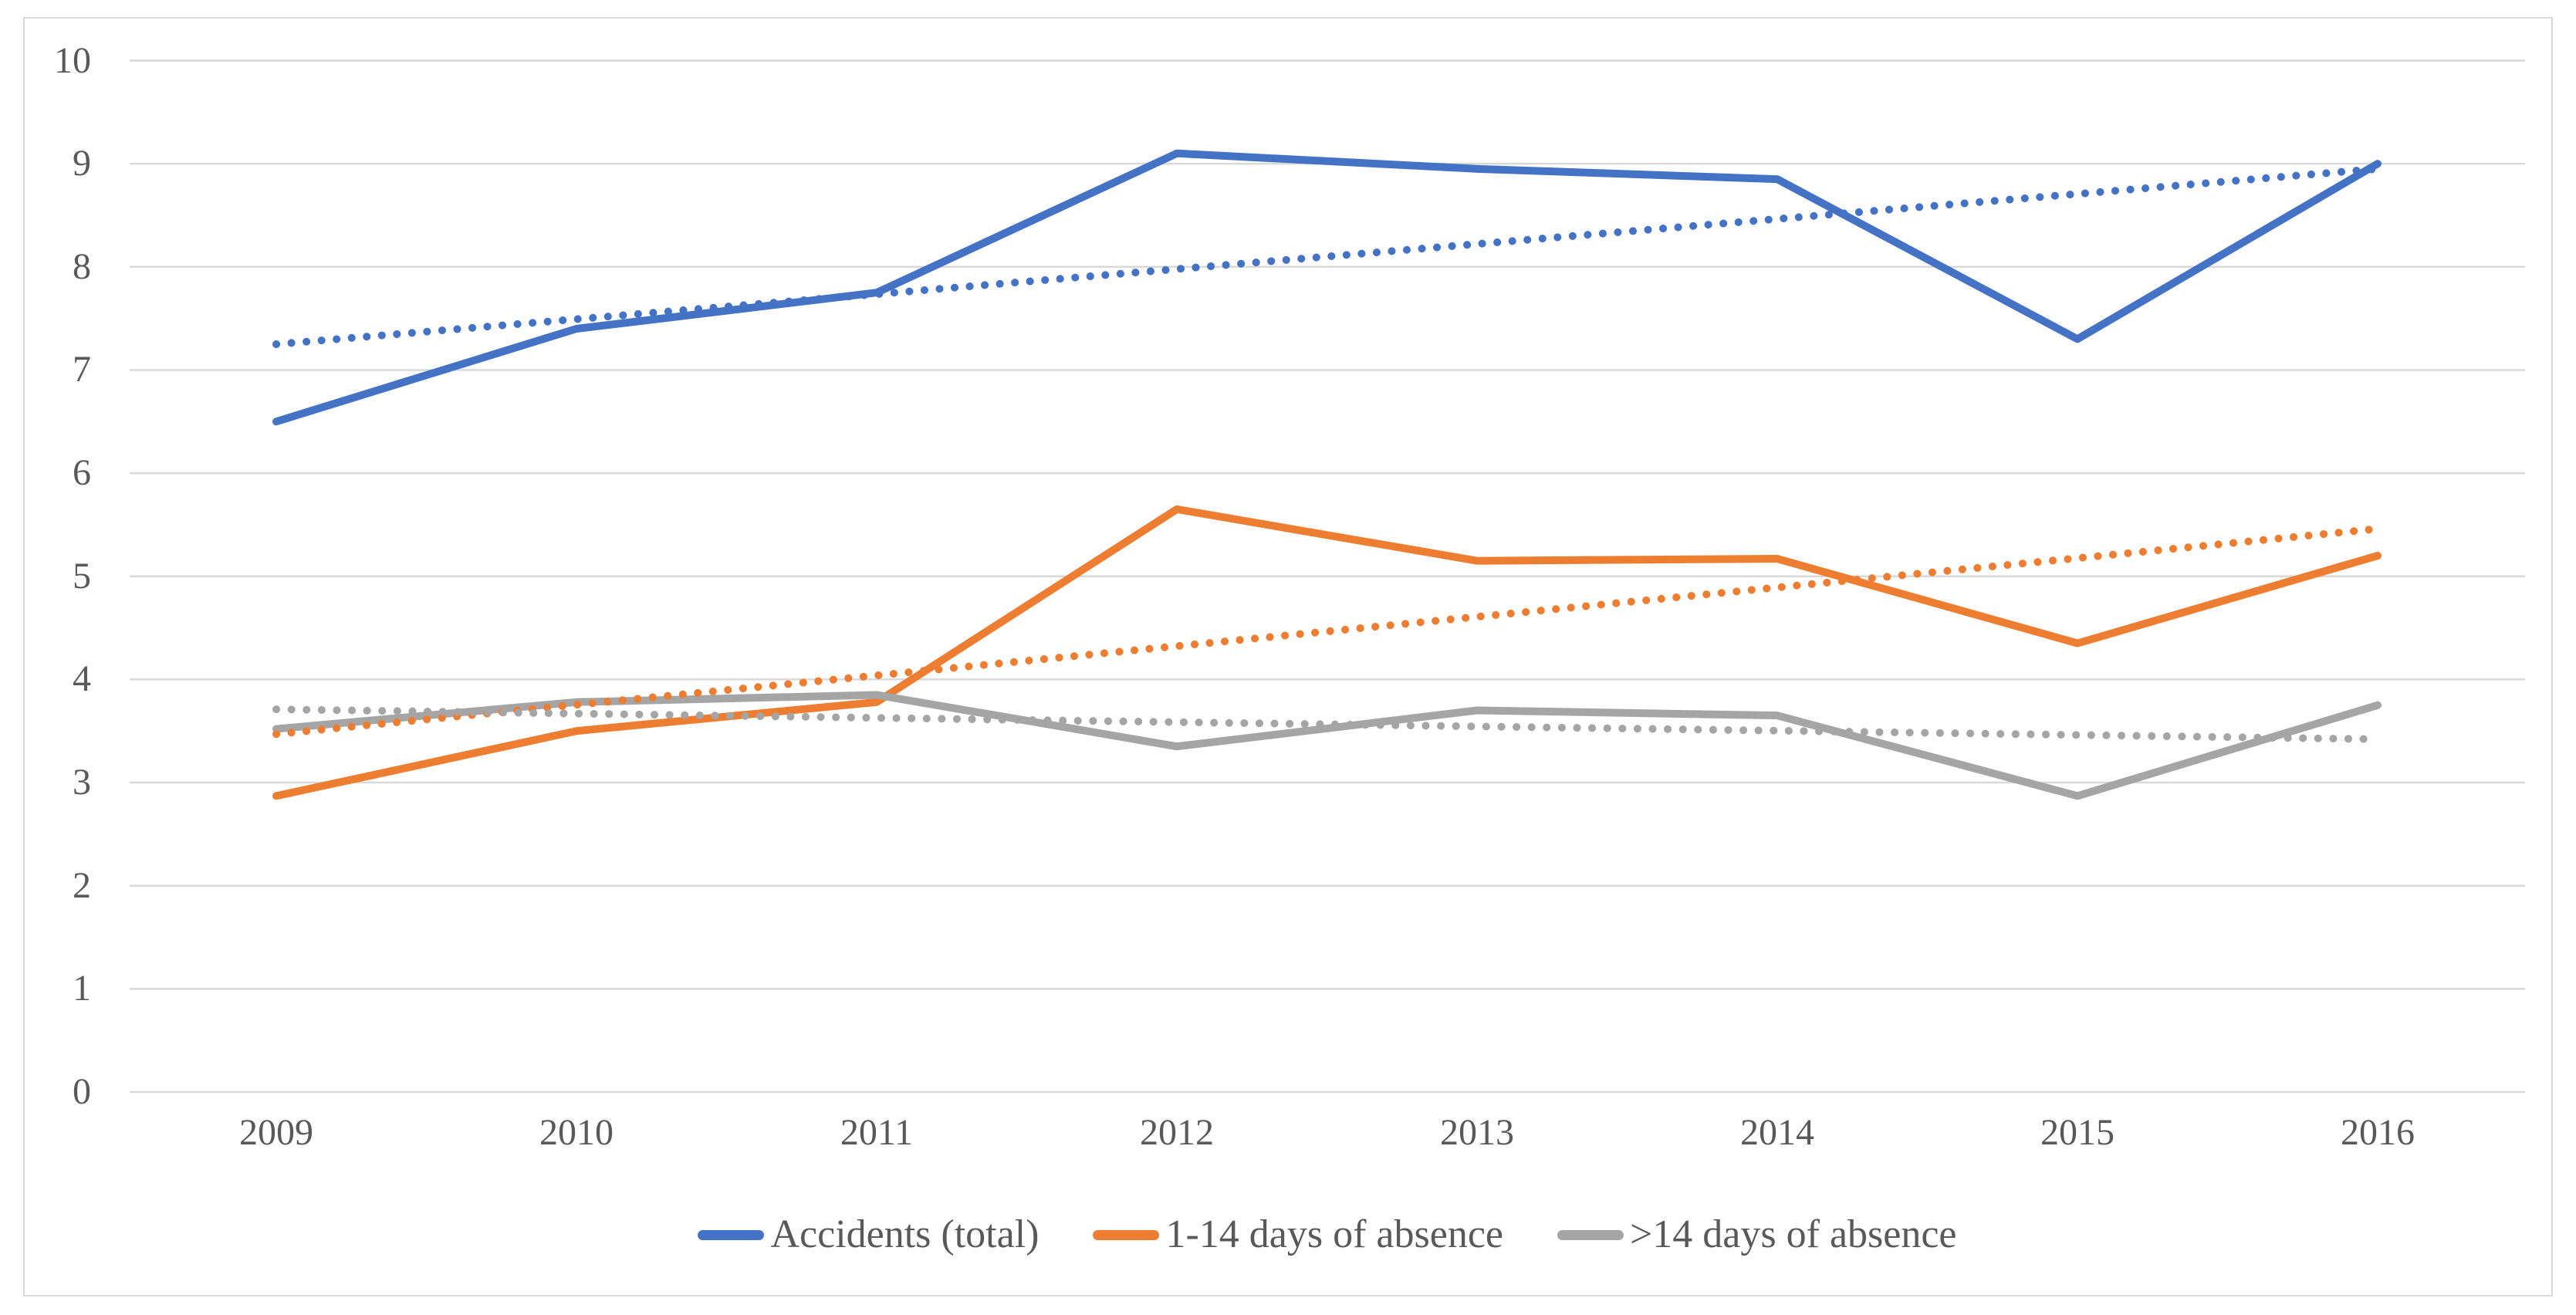  I want to click on x-tick-label: 2010, so click(576, 1132).